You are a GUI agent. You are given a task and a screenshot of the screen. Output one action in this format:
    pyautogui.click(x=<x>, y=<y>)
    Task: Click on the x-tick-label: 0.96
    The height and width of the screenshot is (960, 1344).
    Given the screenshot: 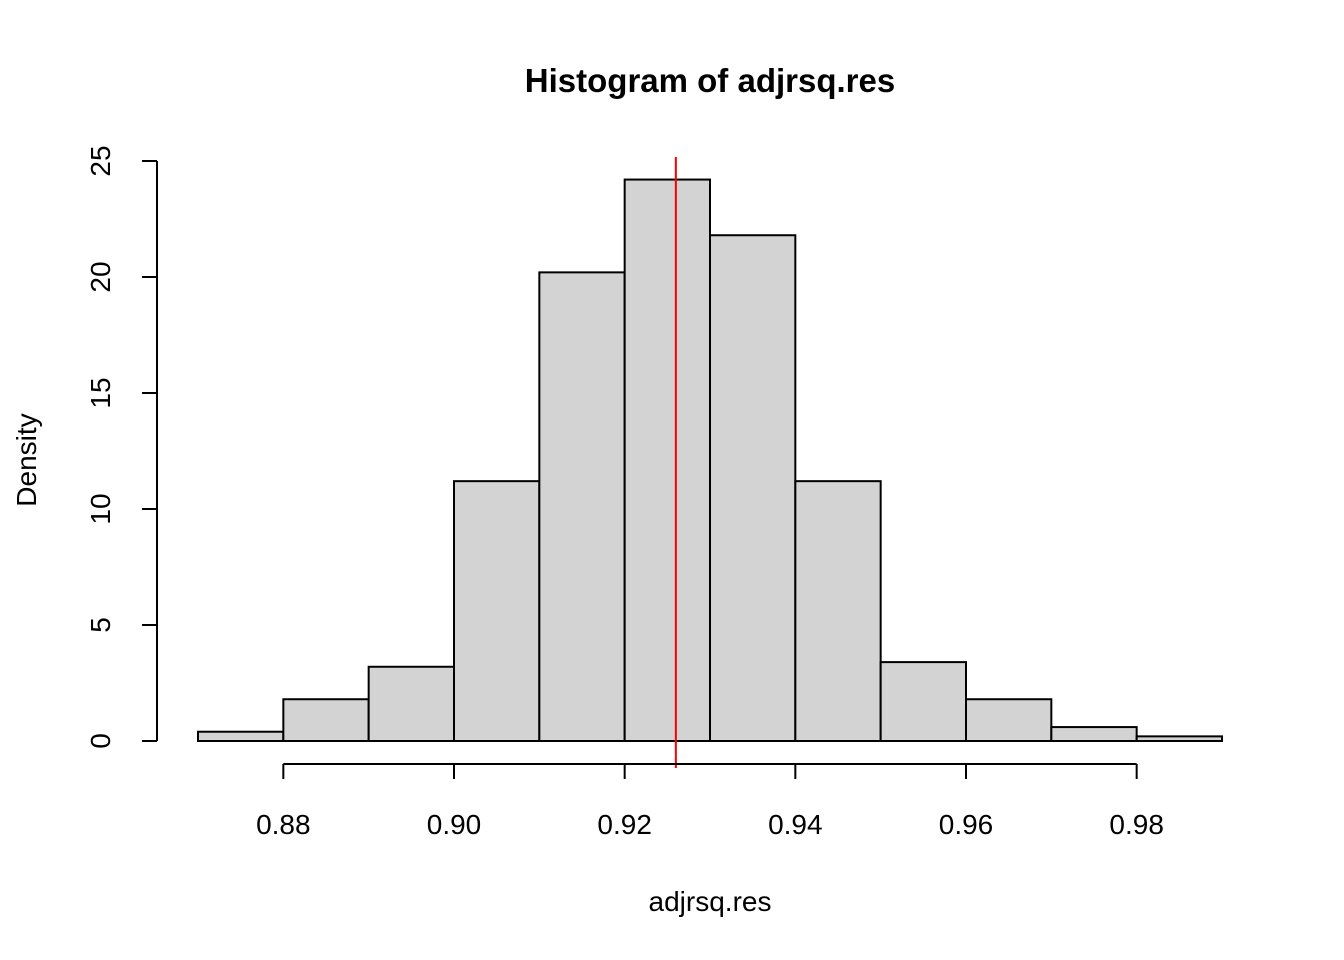 What is the action you would take?
    pyautogui.click(x=966, y=824)
    